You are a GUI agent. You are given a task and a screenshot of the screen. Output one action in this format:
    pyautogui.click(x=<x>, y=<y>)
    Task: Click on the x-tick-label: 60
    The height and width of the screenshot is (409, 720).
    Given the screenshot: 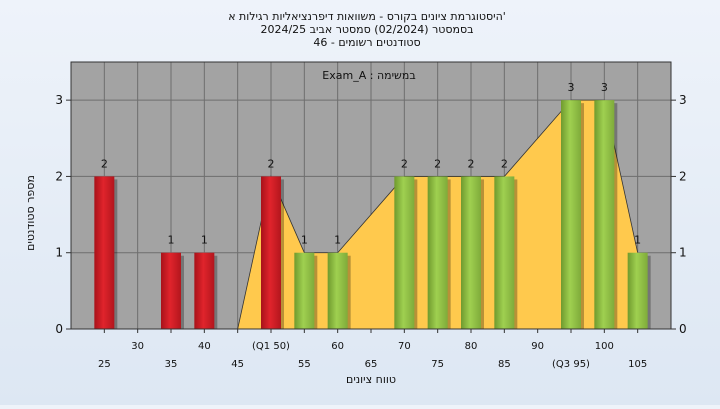 What is the action you would take?
    pyautogui.click(x=337, y=346)
    